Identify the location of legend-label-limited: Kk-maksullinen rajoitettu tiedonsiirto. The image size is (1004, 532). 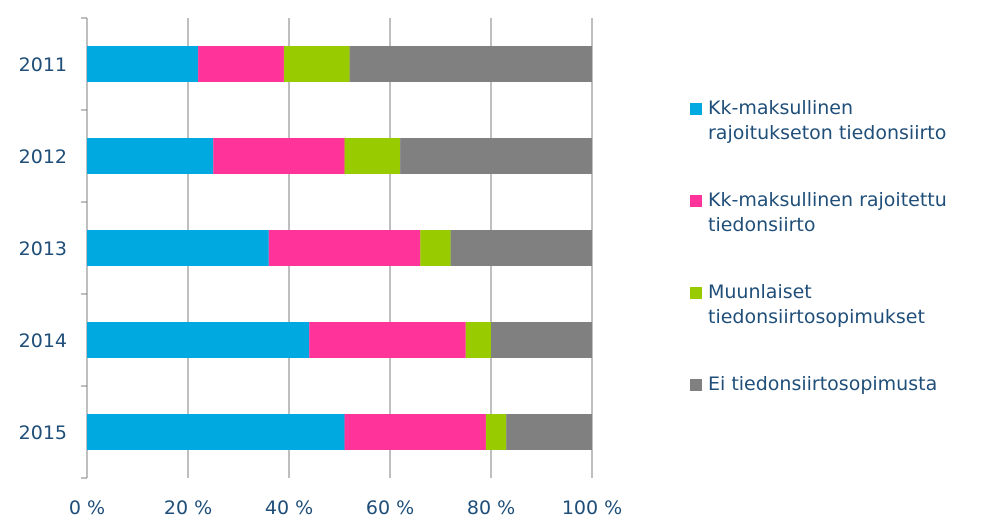
(827, 212).